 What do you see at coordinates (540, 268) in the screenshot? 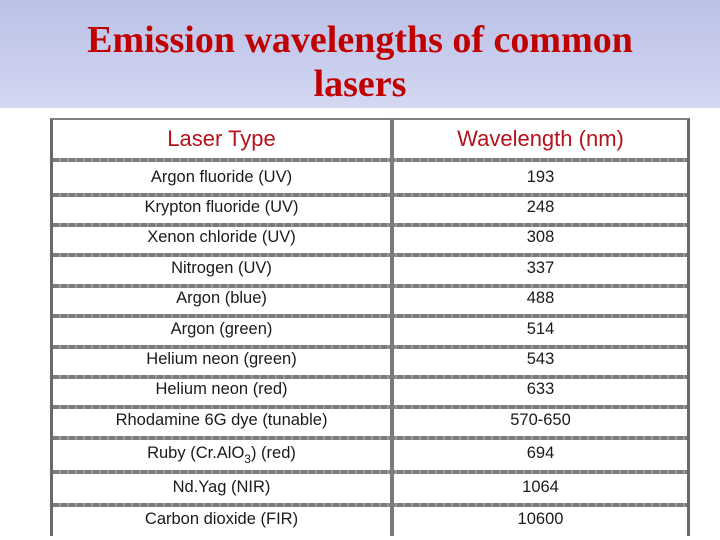
I see `wavelength-cell: 337` at bounding box center [540, 268].